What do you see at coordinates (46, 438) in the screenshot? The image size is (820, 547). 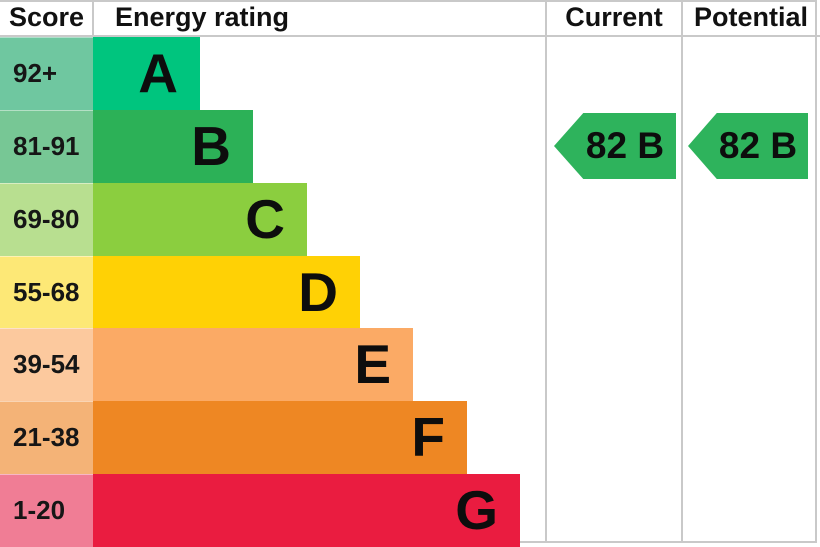 I see `score-range-cell-f: 21-38` at bounding box center [46, 438].